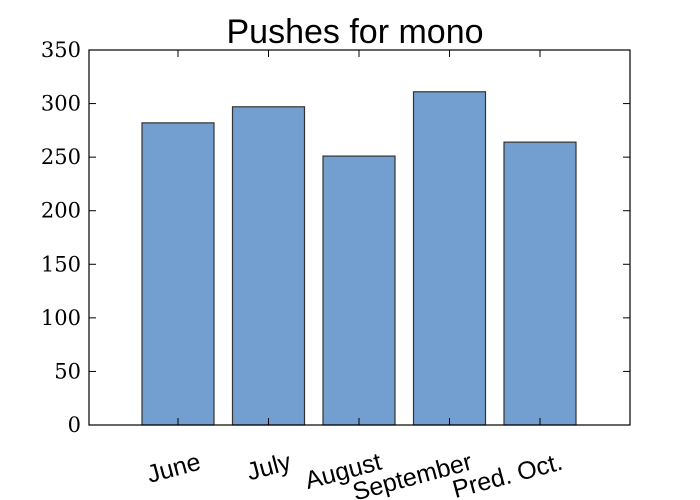 The image size is (700, 500). I want to click on bar-pred-oct, so click(540, 283).